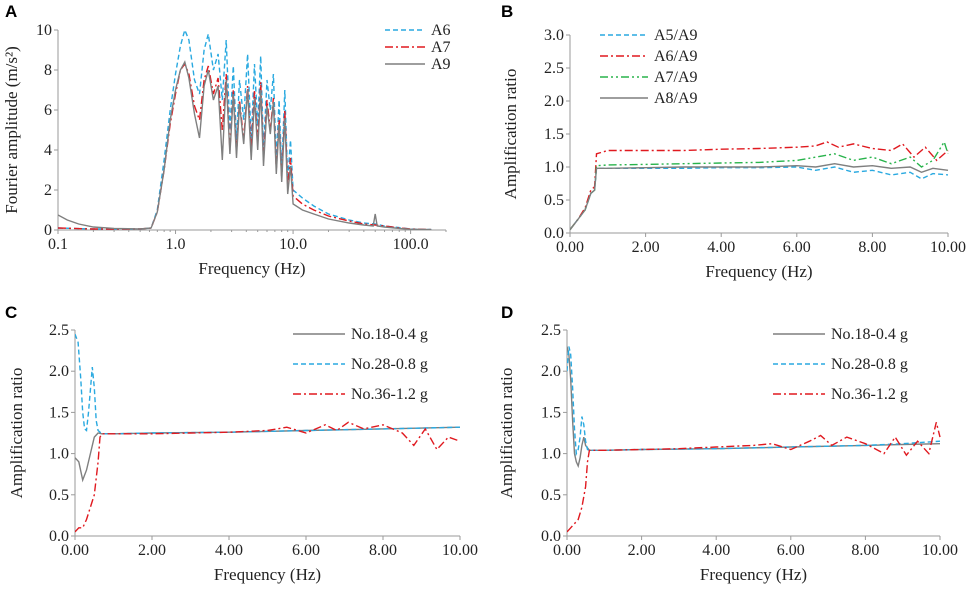 The width and height of the screenshot is (969, 589). I want to click on panel-d-legend-label: No.28-0.8 g, so click(869, 364).